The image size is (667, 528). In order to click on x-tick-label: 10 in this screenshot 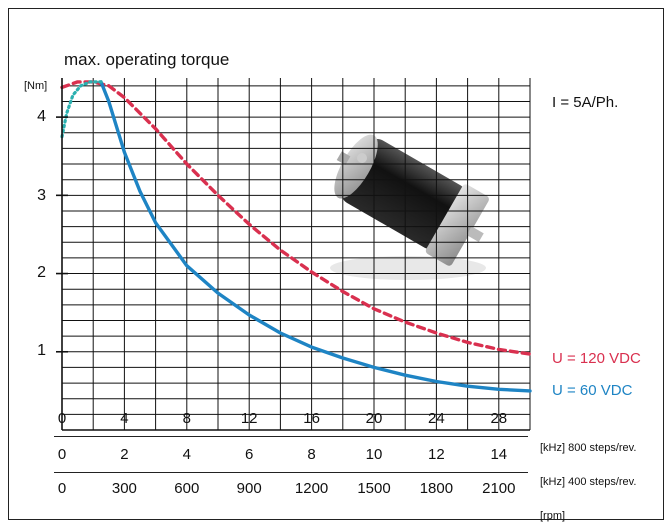, I will do `click(374, 454)`.